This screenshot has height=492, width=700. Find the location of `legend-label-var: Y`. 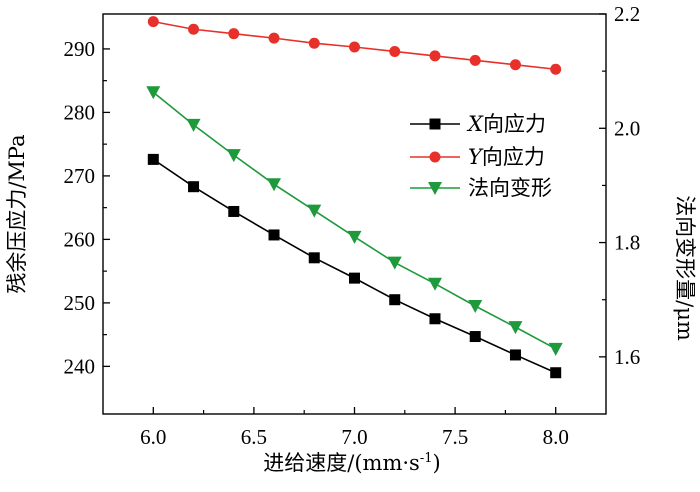

legend-label-var: Y is located at coordinates (476, 157).